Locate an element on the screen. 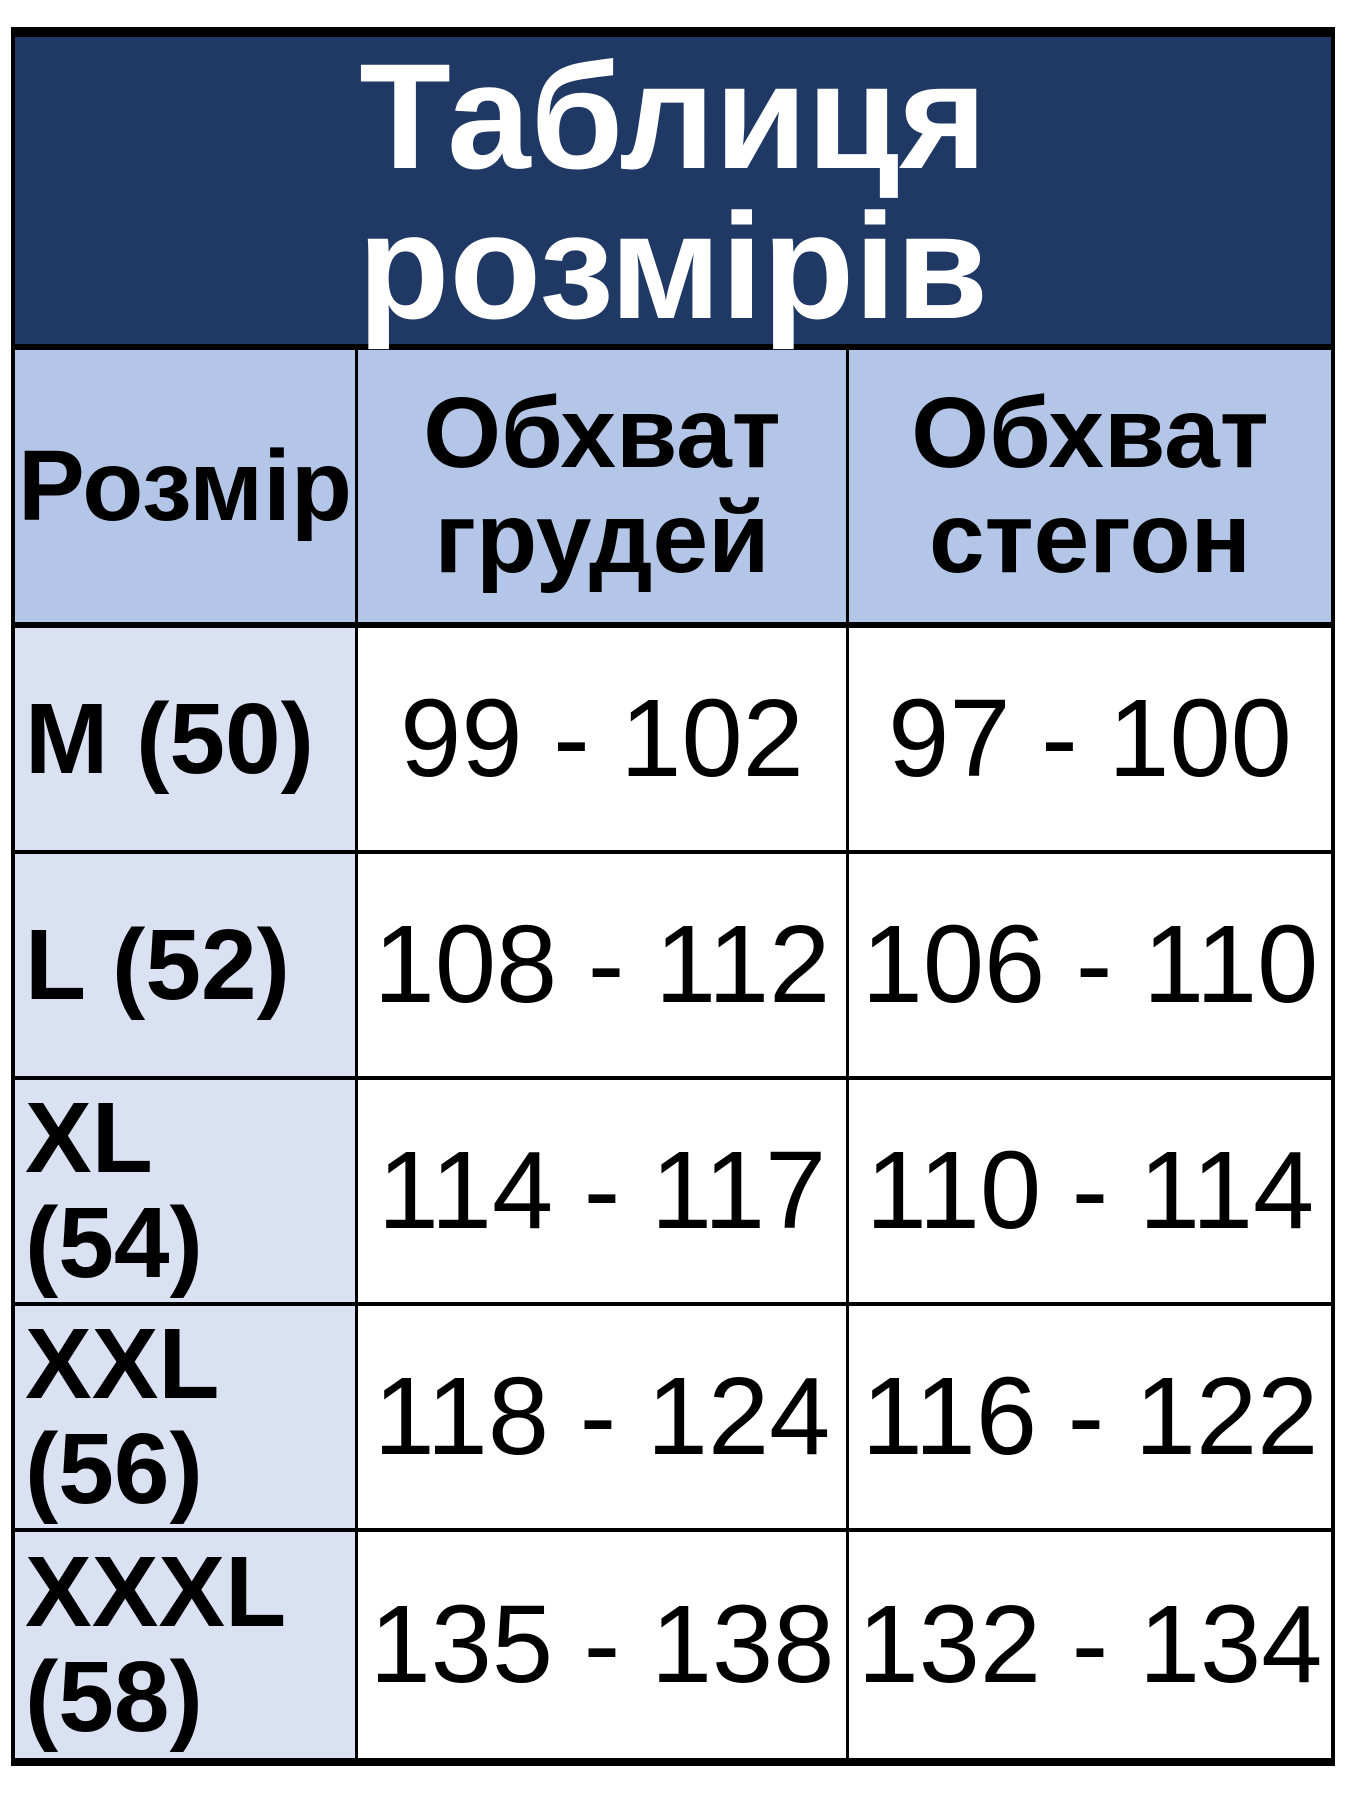 The image size is (1350, 1800). size-label: M (50) is located at coordinates (185, 739).